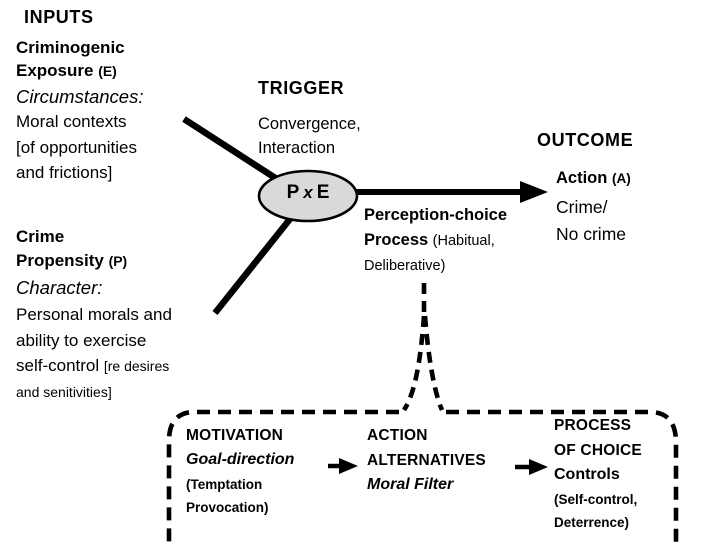 Image resolution: width=714 pixels, height=558 pixels. What do you see at coordinates (240, 459) in the screenshot?
I see `goal-direction-label: Goal-direction` at bounding box center [240, 459].